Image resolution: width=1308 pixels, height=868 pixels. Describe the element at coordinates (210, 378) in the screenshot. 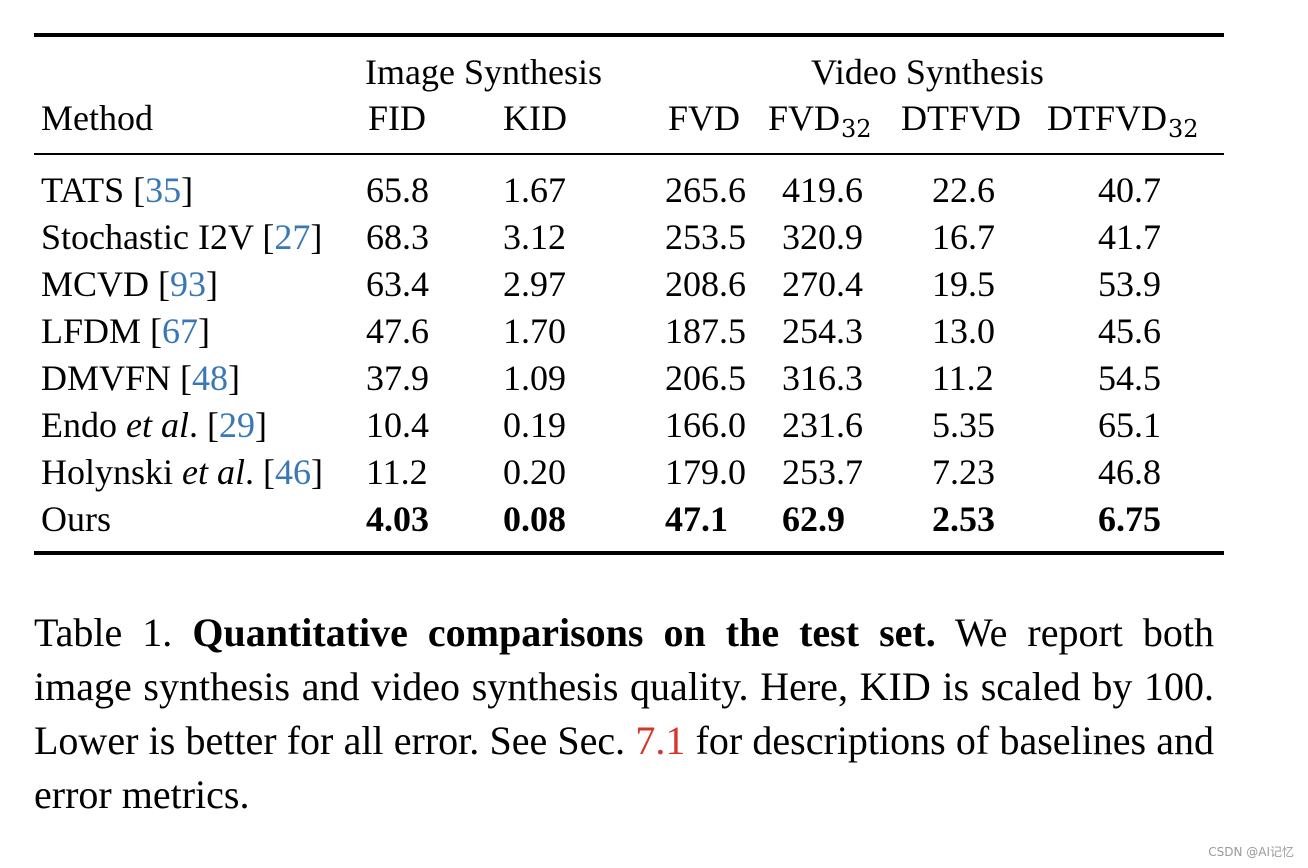

I see `citation-link: 48` at that location.